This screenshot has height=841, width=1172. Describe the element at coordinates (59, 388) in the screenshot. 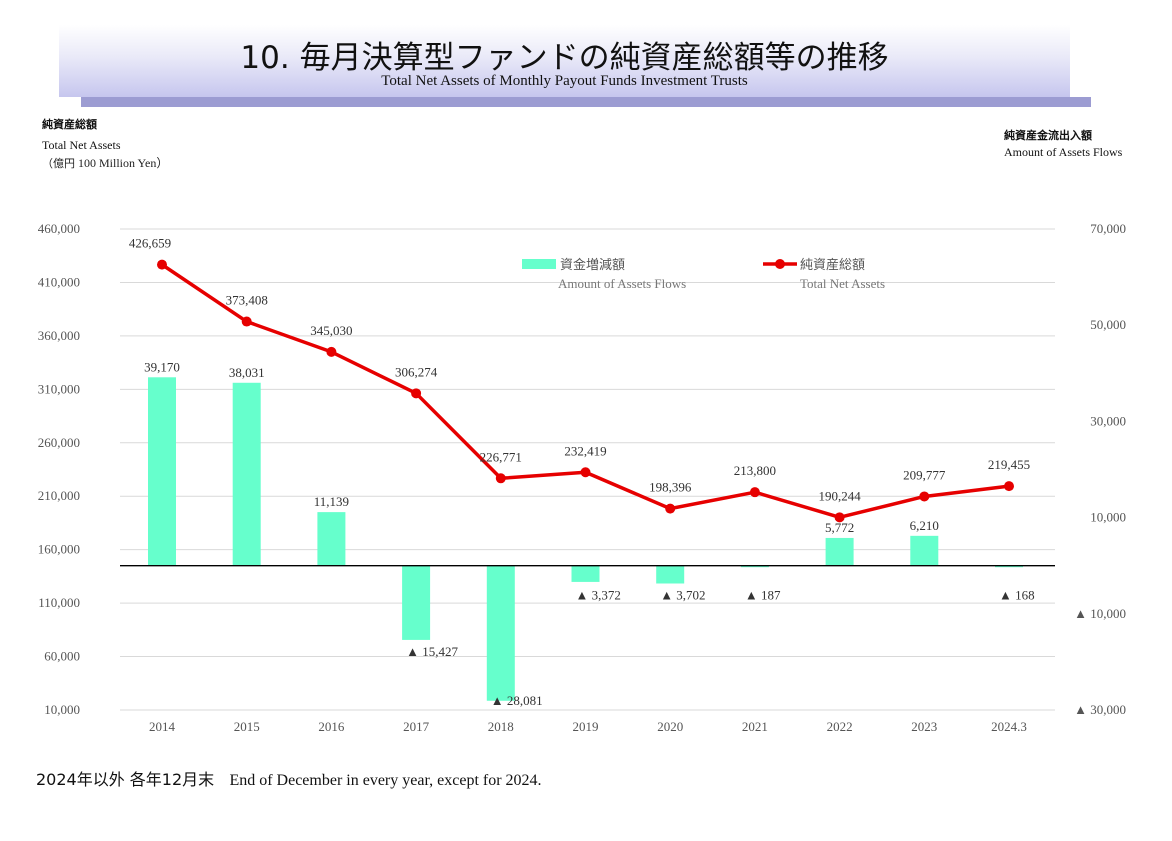

I see `left-axis-tick-label: 310,000` at that location.